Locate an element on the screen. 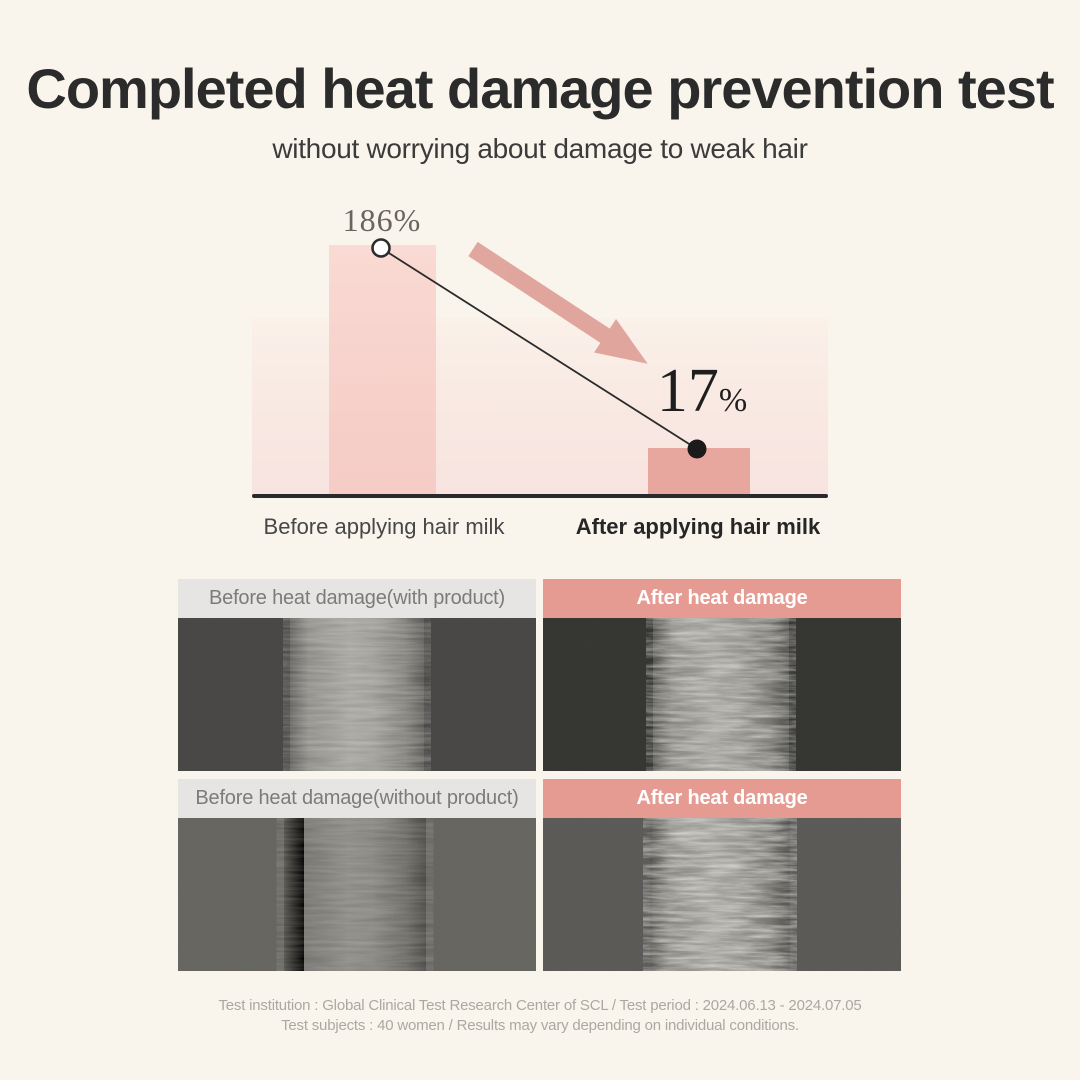  bar-before-applying is located at coordinates (382, 370).